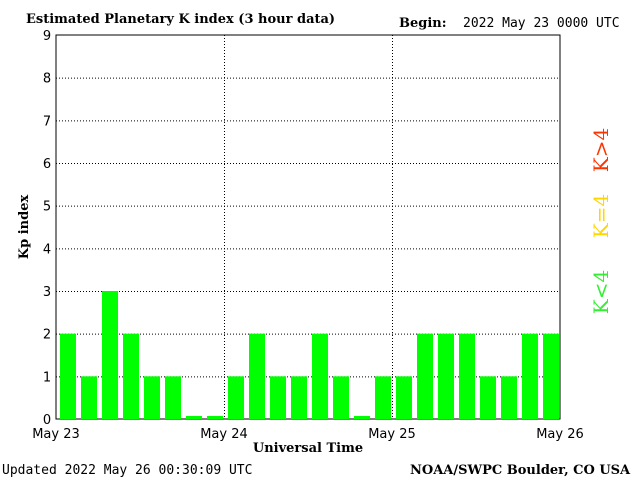  Describe the element at coordinates (47, 164) in the screenshot. I see `y-tick-label: 6` at that location.